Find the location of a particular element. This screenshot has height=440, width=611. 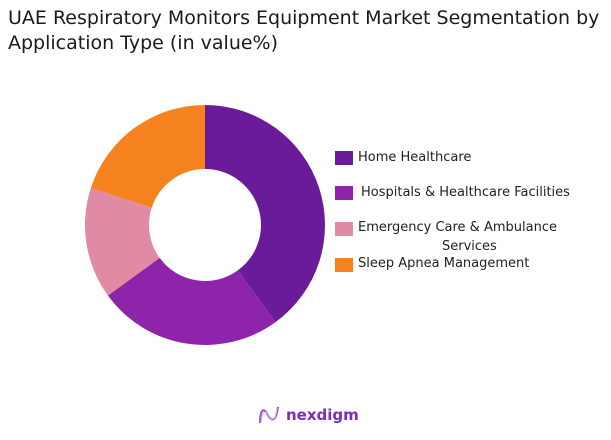

nexdigm-logo: nexdigm is located at coordinates (308, 415).